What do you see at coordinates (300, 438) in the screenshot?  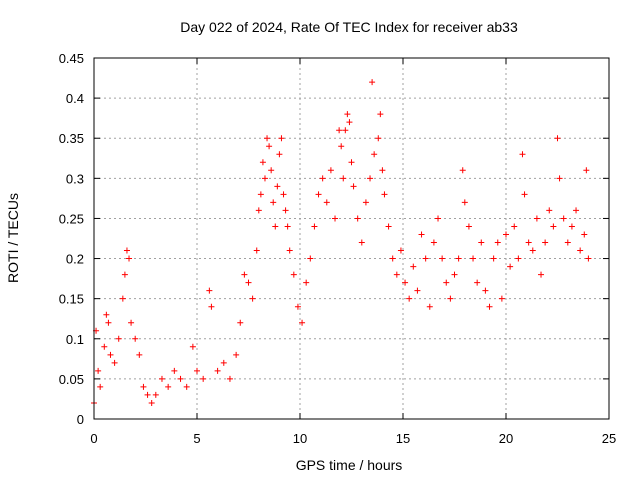 I see `x-tick-label: 10` at bounding box center [300, 438].